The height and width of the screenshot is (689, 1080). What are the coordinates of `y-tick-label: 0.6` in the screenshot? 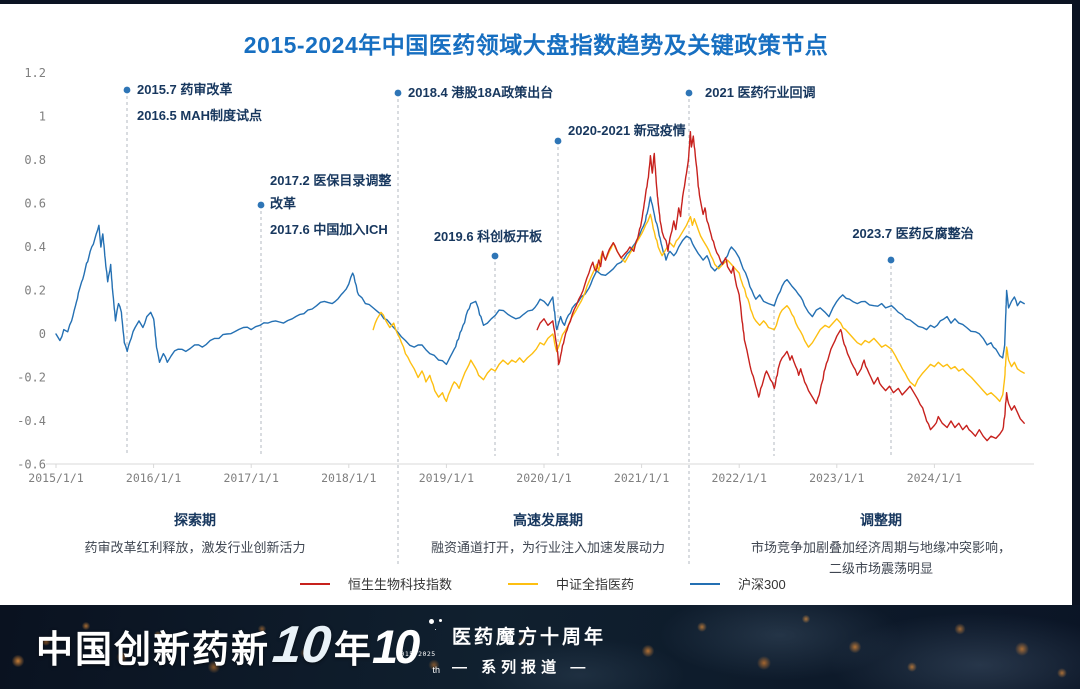 It's located at (35, 204).